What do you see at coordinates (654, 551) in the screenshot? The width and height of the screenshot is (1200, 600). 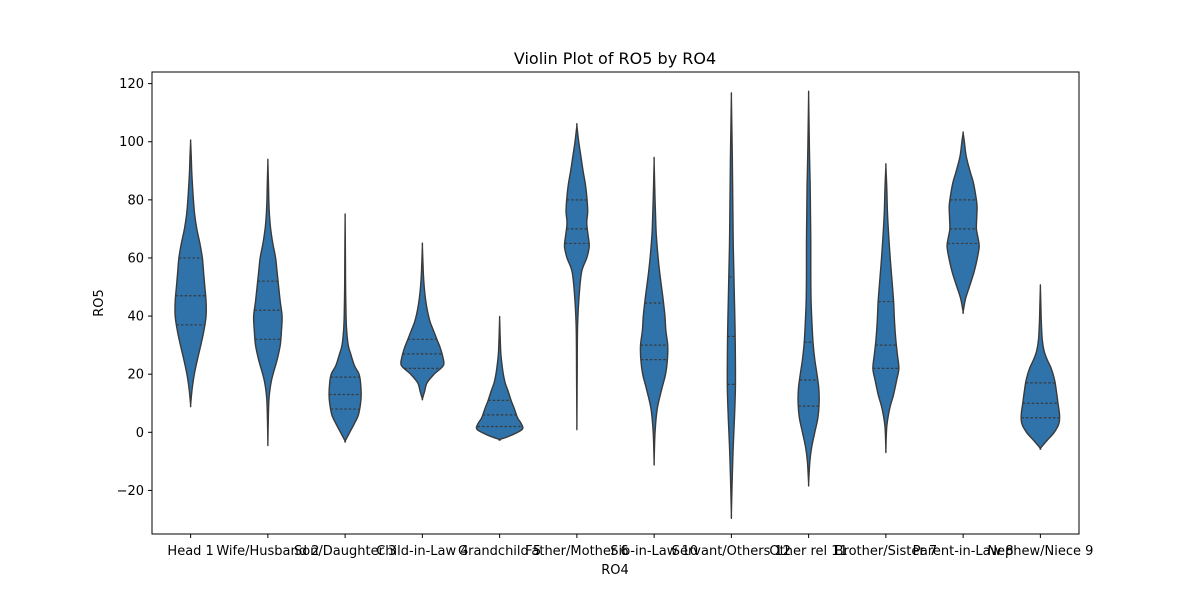 I see `x-tick-label: Sib-in-Law 10` at bounding box center [654, 551].